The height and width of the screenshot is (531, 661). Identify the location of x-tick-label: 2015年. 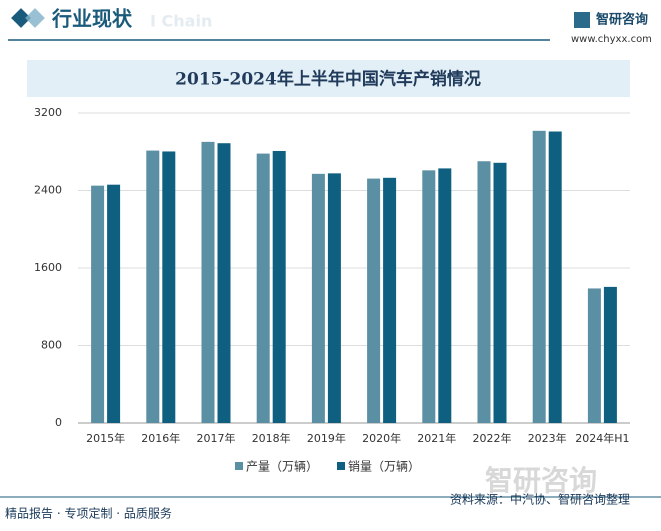
(105, 438).